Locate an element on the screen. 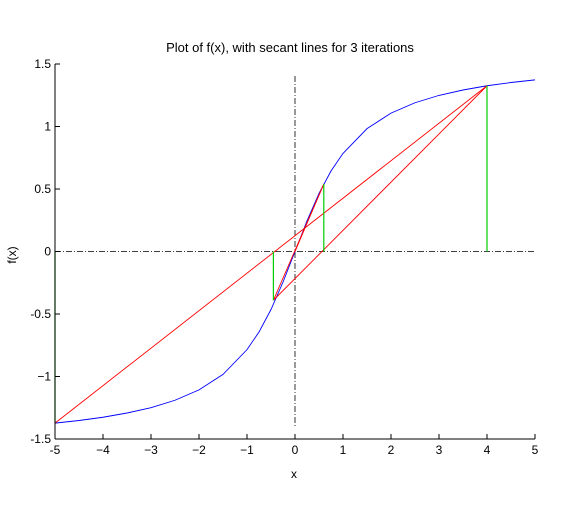 Image resolution: width=584 pixels, height=512 pixels. x-tick-label: −1 is located at coordinates (247, 450).